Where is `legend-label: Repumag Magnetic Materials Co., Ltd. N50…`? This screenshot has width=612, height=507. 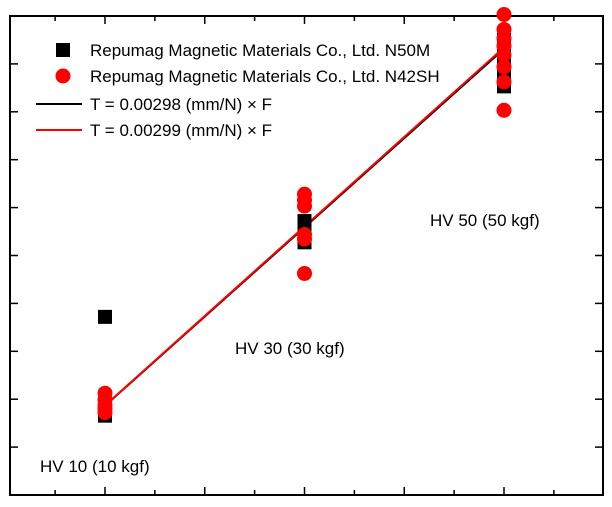 legend-label: Repumag Magnetic Materials Co., Ltd. N50… is located at coordinates (260, 50).